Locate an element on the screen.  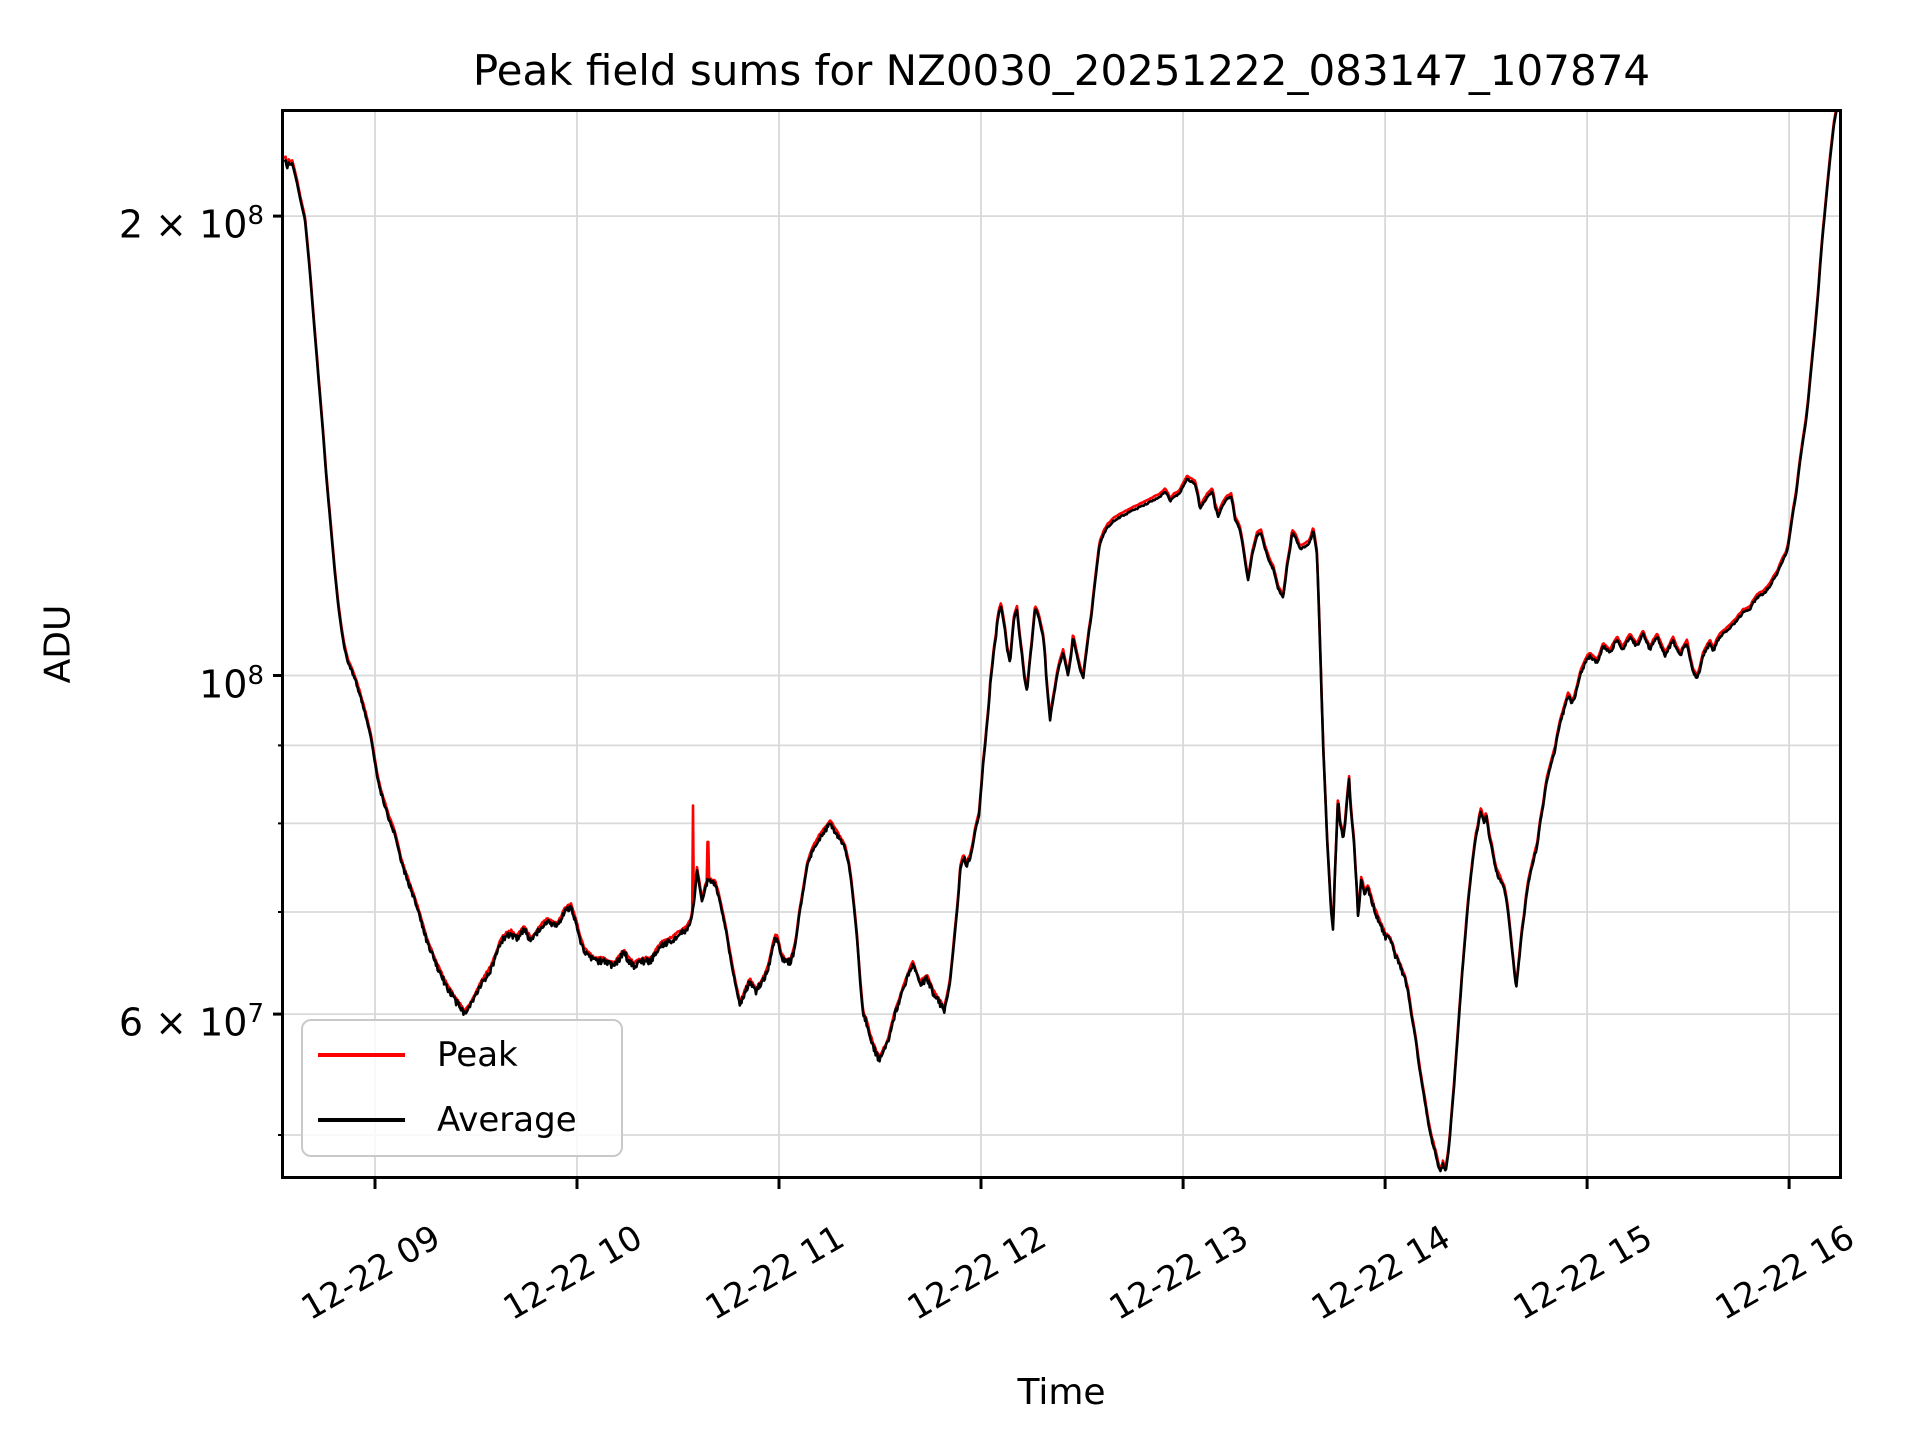
y-tick-label: 108 is located at coordinates (231, 683).